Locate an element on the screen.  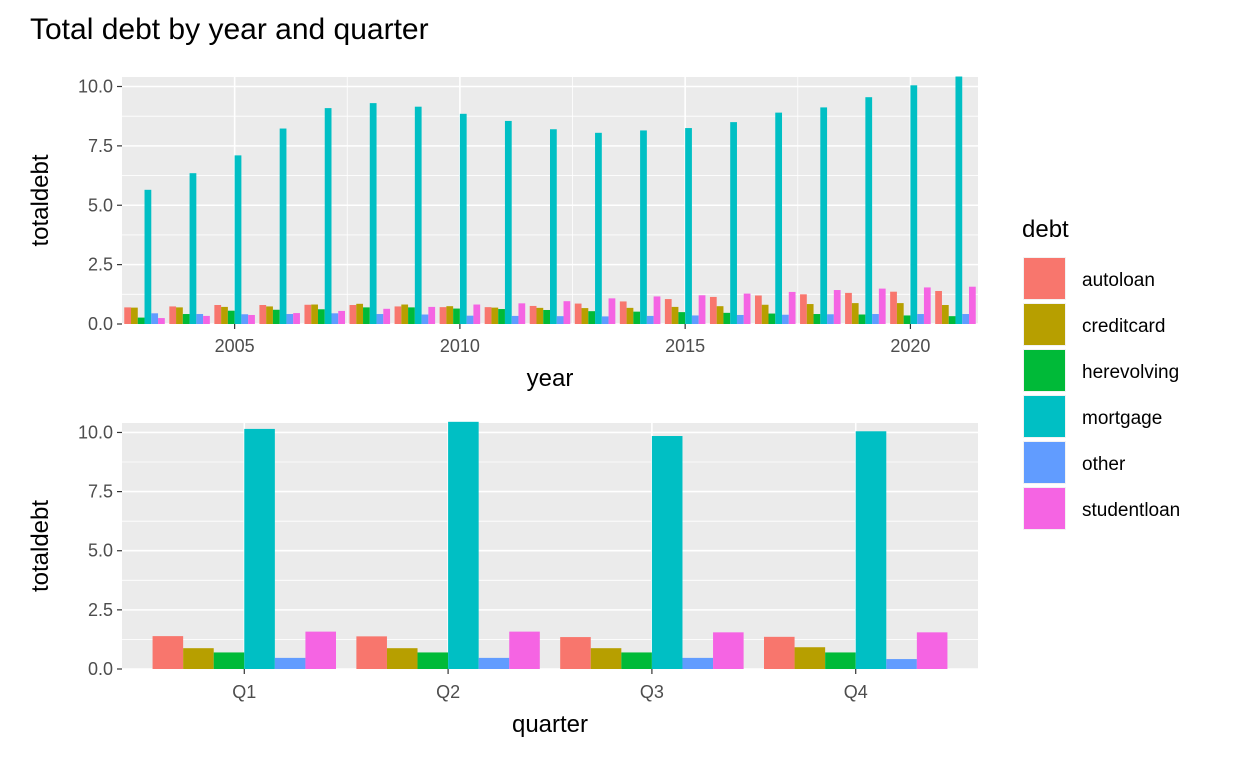
year-y-axis-title: totaldebt is located at coordinates (40, 200).